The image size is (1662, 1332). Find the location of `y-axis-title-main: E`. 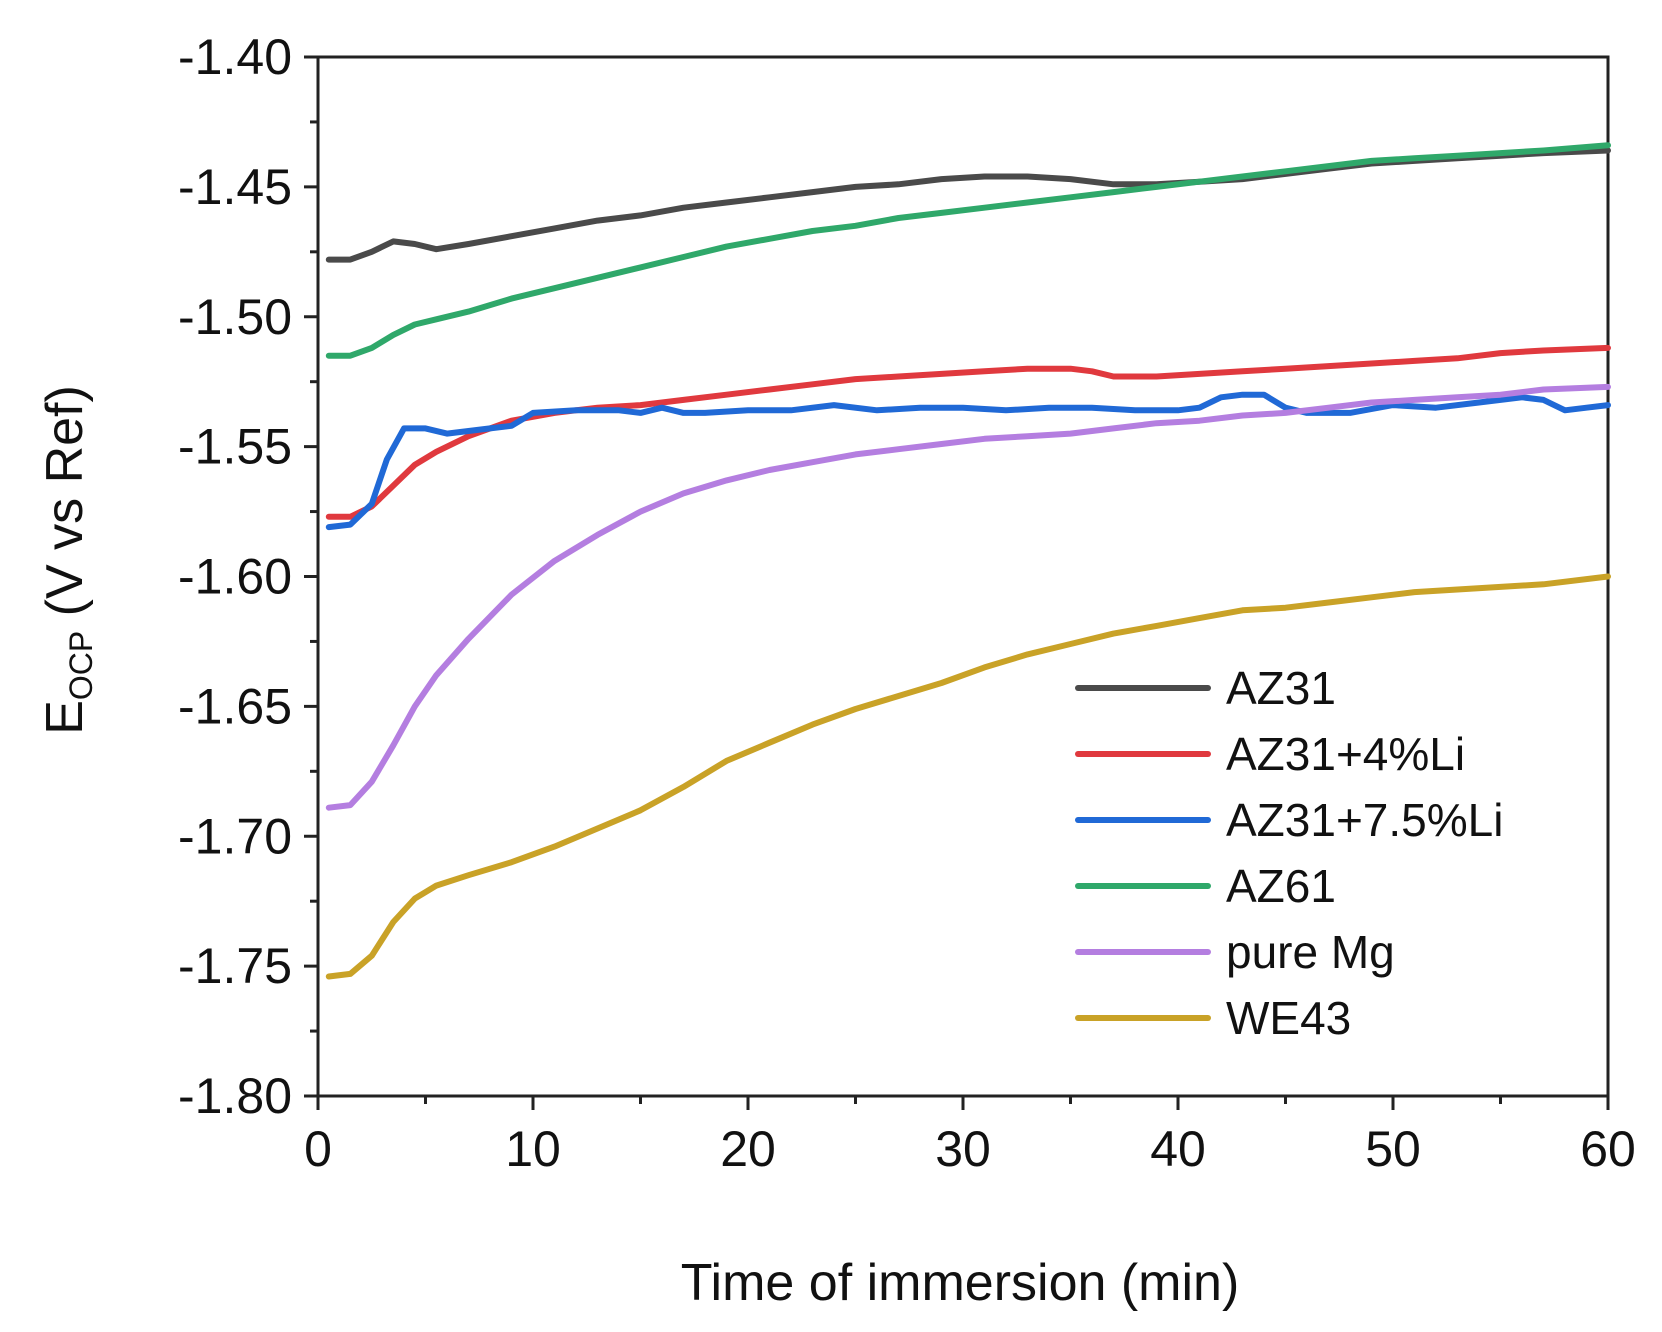

y-axis-title-main: E is located at coordinates (65, 717).